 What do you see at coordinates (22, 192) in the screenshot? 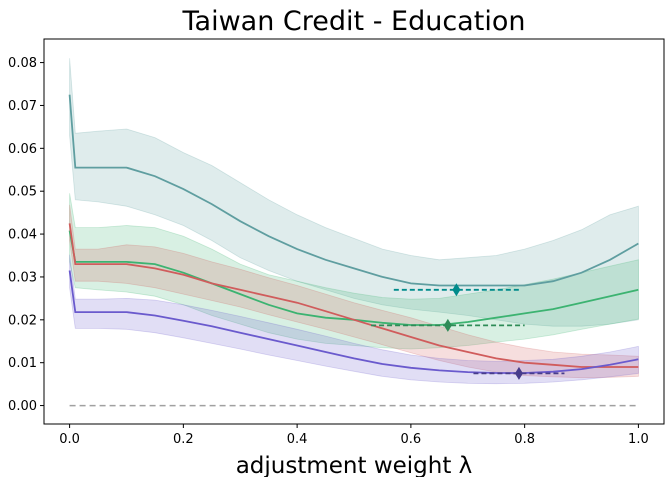
I see `y-tick-label: 0.05` at bounding box center [22, 192].